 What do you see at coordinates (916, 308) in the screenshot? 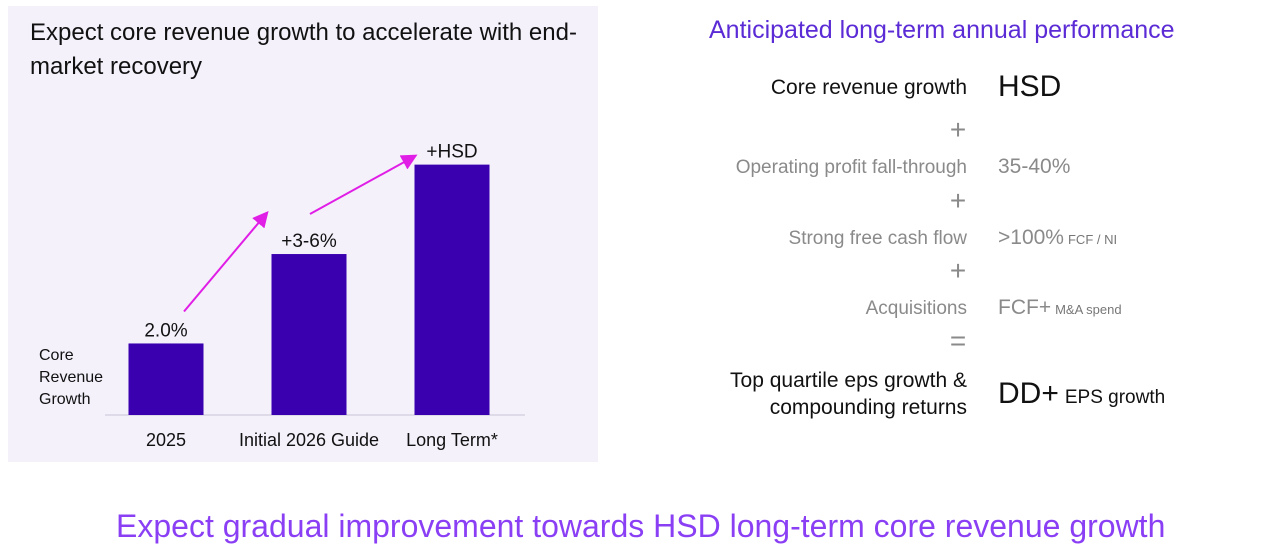
I see `row-label-acquisitions: Acquisitions` at bounding box center [916, 308].